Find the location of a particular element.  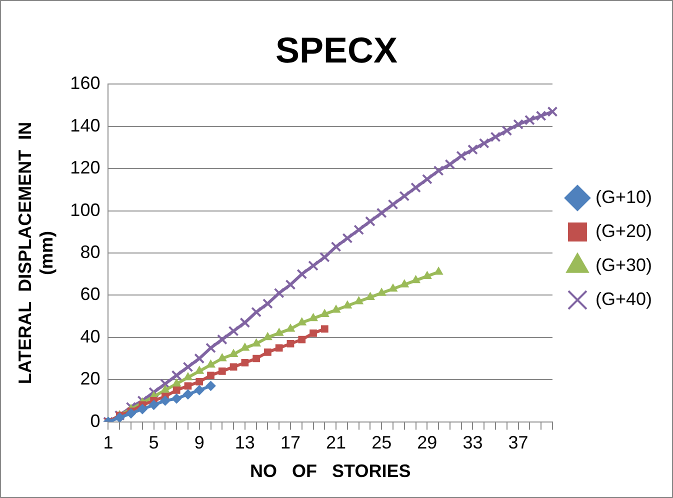

x-tick-label: 21 is located at coordinates (336, 442).